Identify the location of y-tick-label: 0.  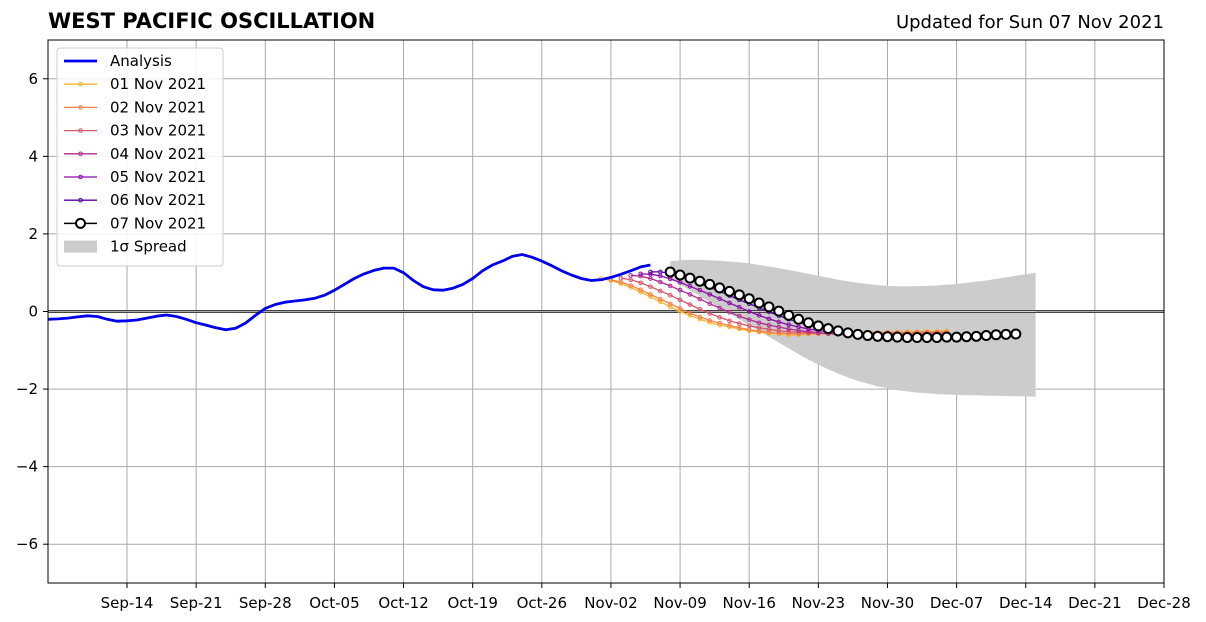
(33, 312).